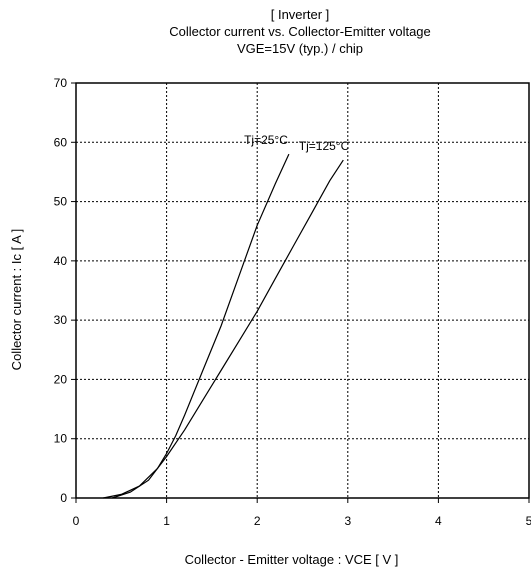 This screenshot has height=573, width=531. Describe the element at coordinates (300, 14) in the screenshot. I see `title-line-1: [ Inverter ]` at that location.